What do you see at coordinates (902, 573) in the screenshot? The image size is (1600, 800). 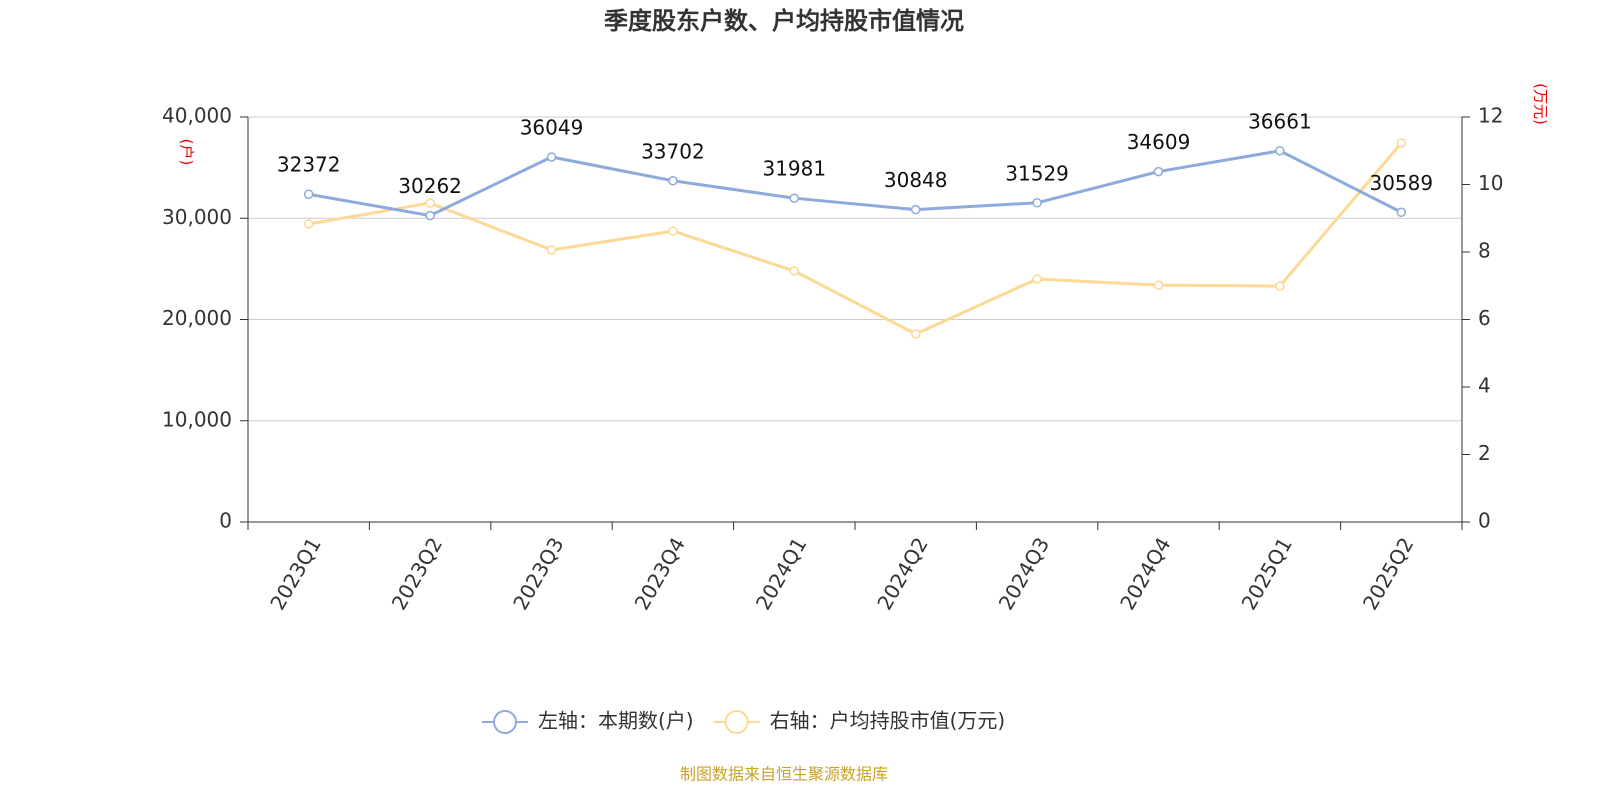 I see `x-tick-label: 2024Q2` at bounding box center [902, 573].